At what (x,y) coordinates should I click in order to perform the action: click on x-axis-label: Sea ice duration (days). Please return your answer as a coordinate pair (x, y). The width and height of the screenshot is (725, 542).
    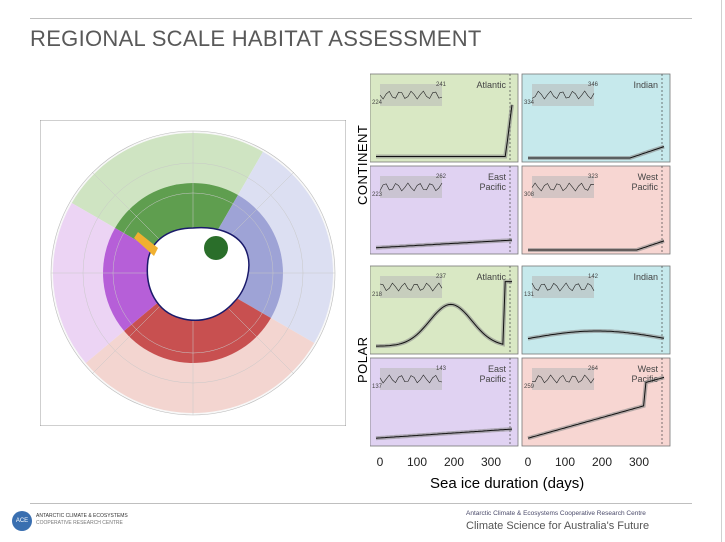
    Looking at the image, I should click on (507, 483).